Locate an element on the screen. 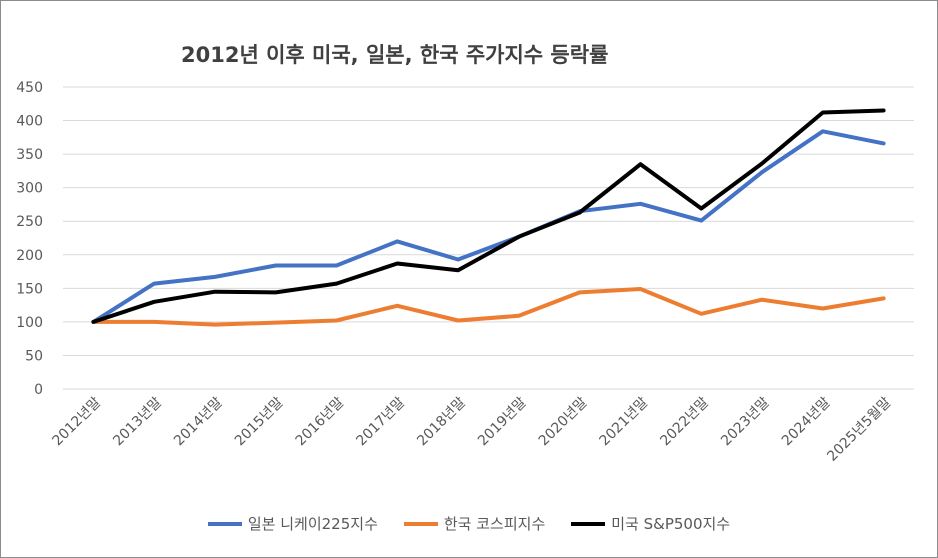 Image resolution: width=938 pixels, height=558 pixels. y-tick-label: 400 is located at coordinates (29, 122).